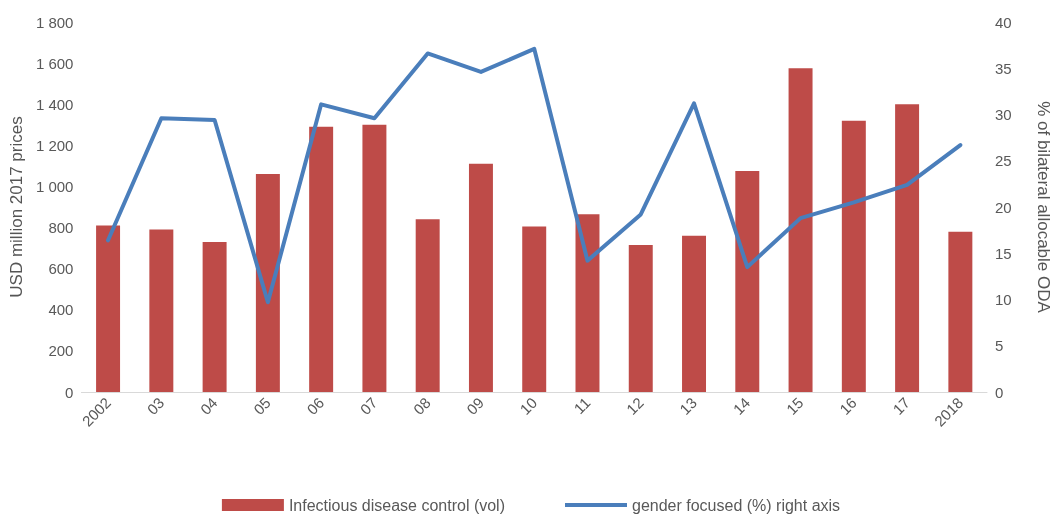 This screenshot has height=520, width=1062. I want to click on y2-tick-label: 30, so click(1003, 114).